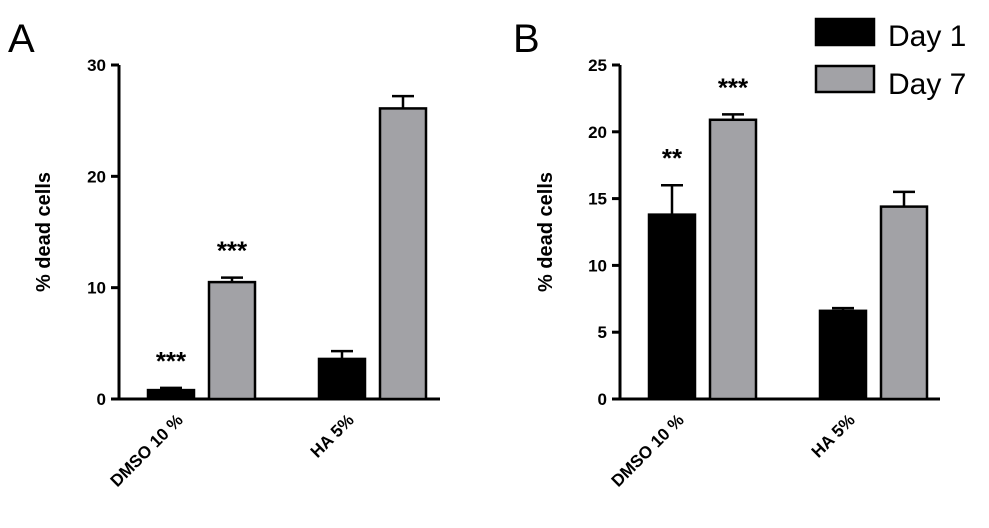 The image size is (989, 528). Describe the element at coordinates (890, 59) in the screenshot. I see `legend: Day 1 Day 7` at that location.